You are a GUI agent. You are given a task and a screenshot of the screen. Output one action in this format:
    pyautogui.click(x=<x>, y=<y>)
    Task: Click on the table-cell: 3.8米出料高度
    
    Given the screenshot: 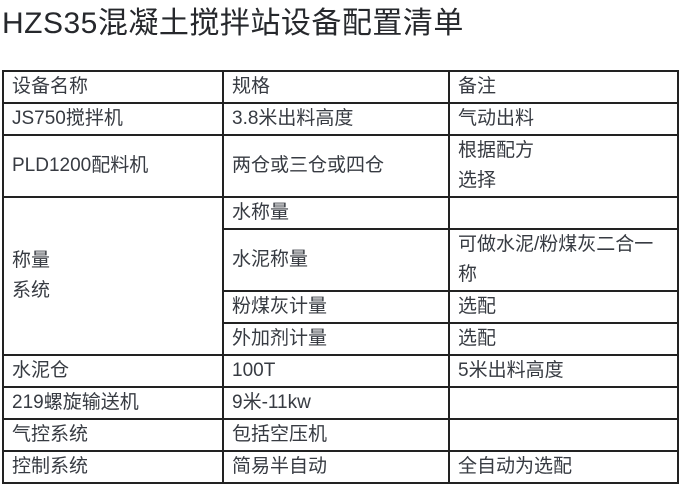 What is the action you would take?
    pyautogui.click(x=336, y=119)
    